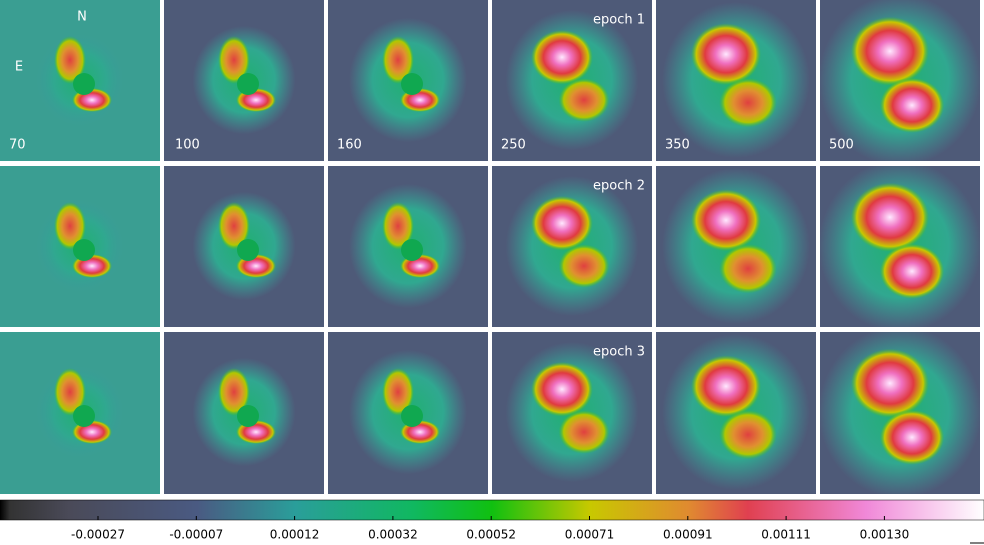  Describe the element at coordinates (513, 145) in the screenshot. I see `column-label: 250` at that location.